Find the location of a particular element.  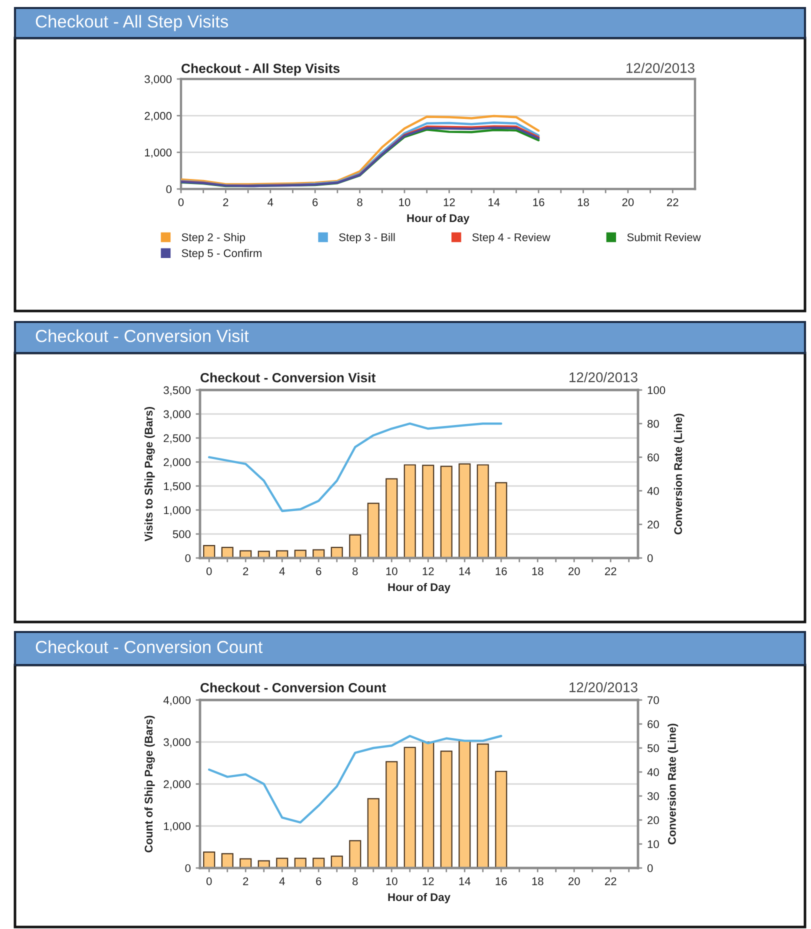

y-tick-label: 500 is located at coordinates (181, 534).